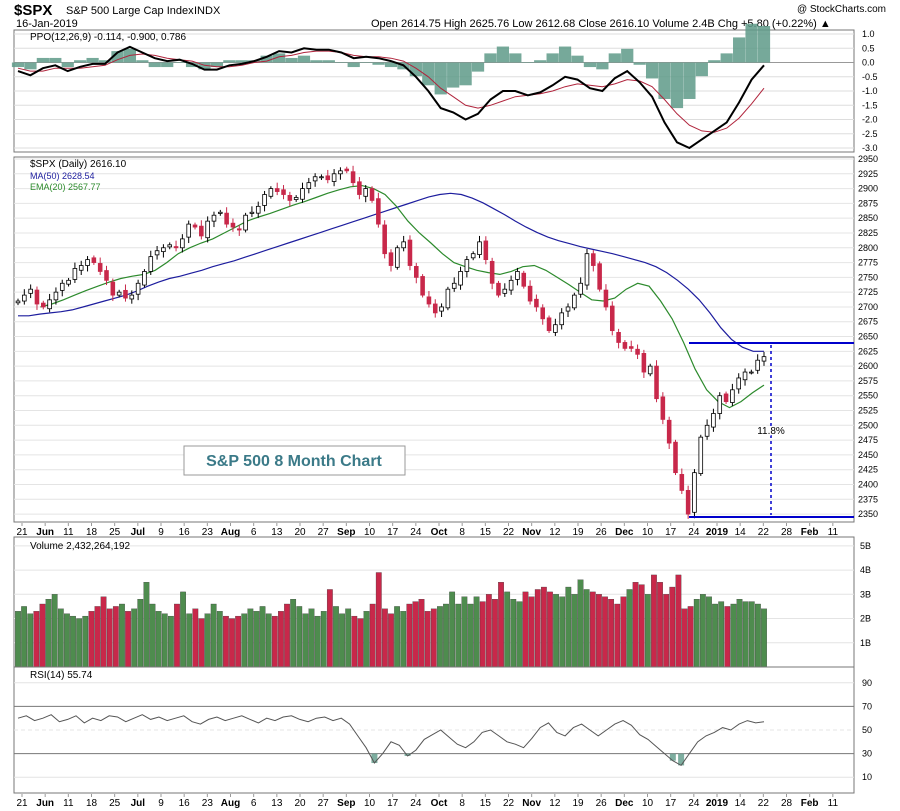 The height and width of the screenshot is (811, 900). Describe the element at coordinates (741, 803) in the screenshot. I see `x-axis-label: 14` at that location.